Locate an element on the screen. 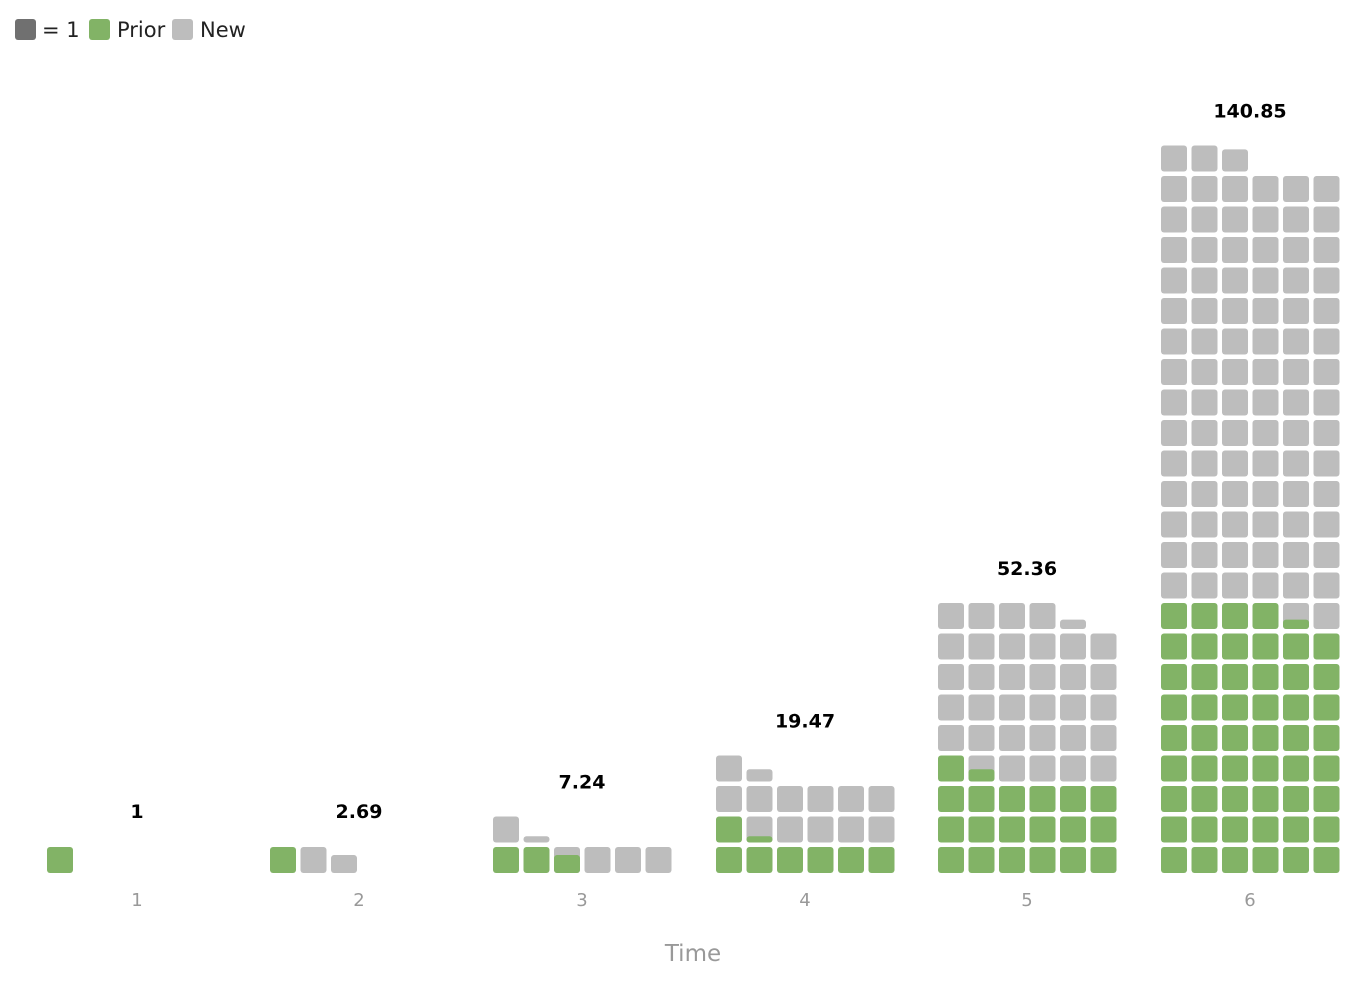 This screenshot has width=1370, height=996. x-tick-label: 4 is located at coordinates (804, 900).